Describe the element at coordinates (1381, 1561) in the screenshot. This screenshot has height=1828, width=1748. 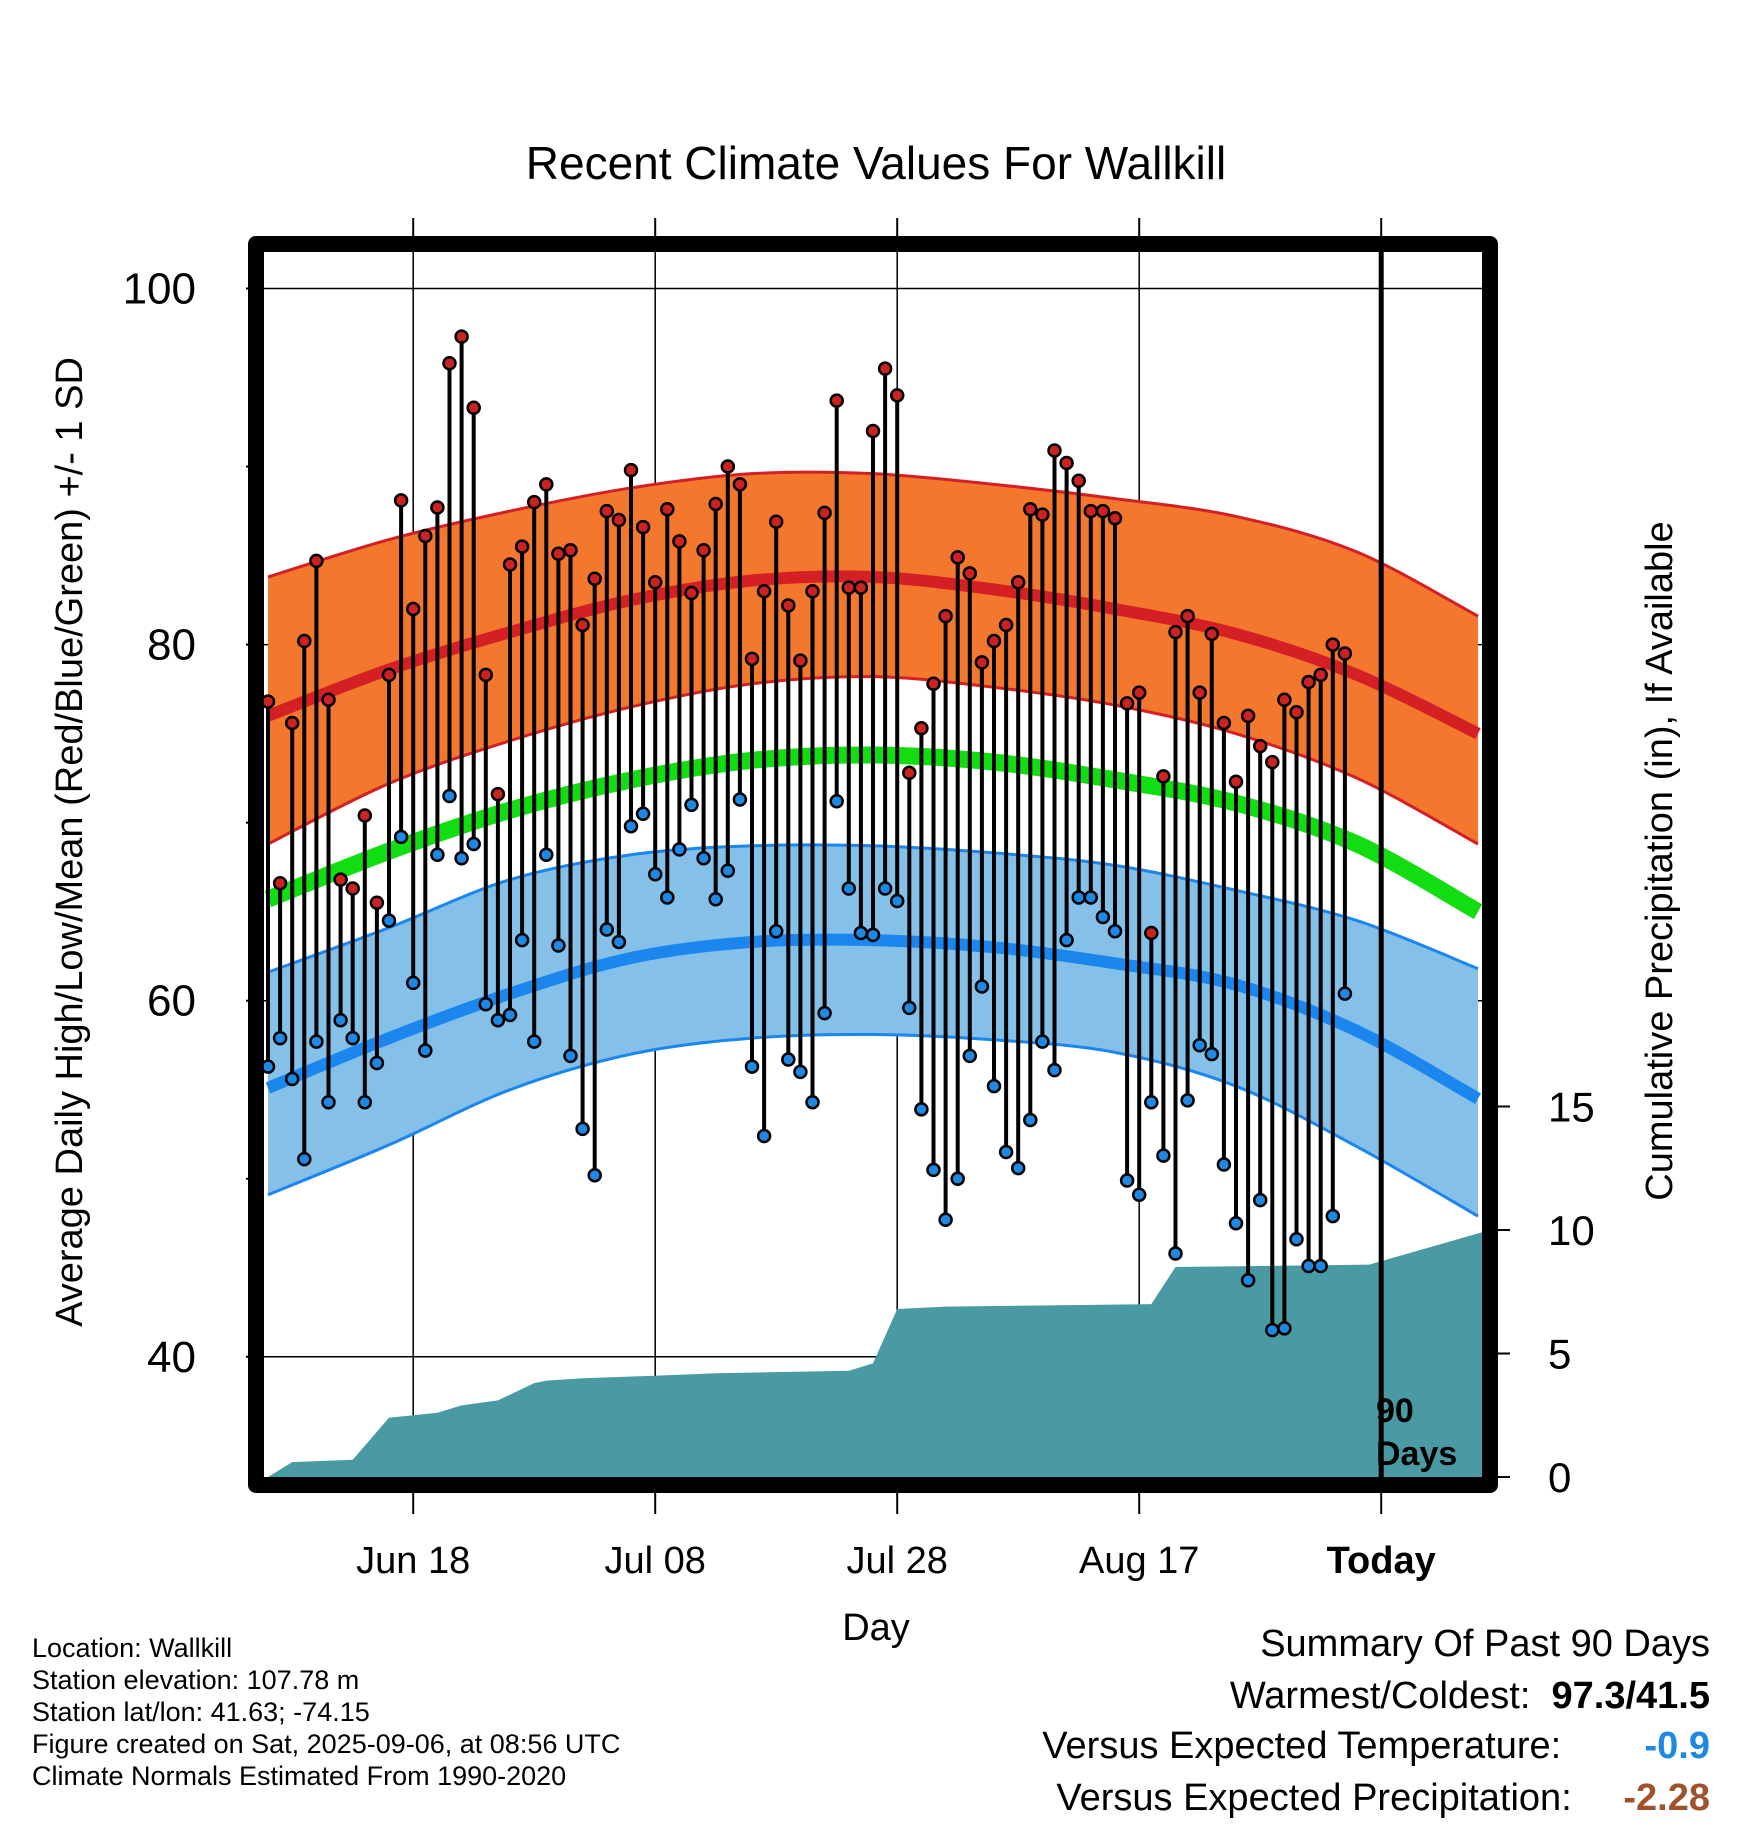
I see `x-tick-label-4: Today` at that location.